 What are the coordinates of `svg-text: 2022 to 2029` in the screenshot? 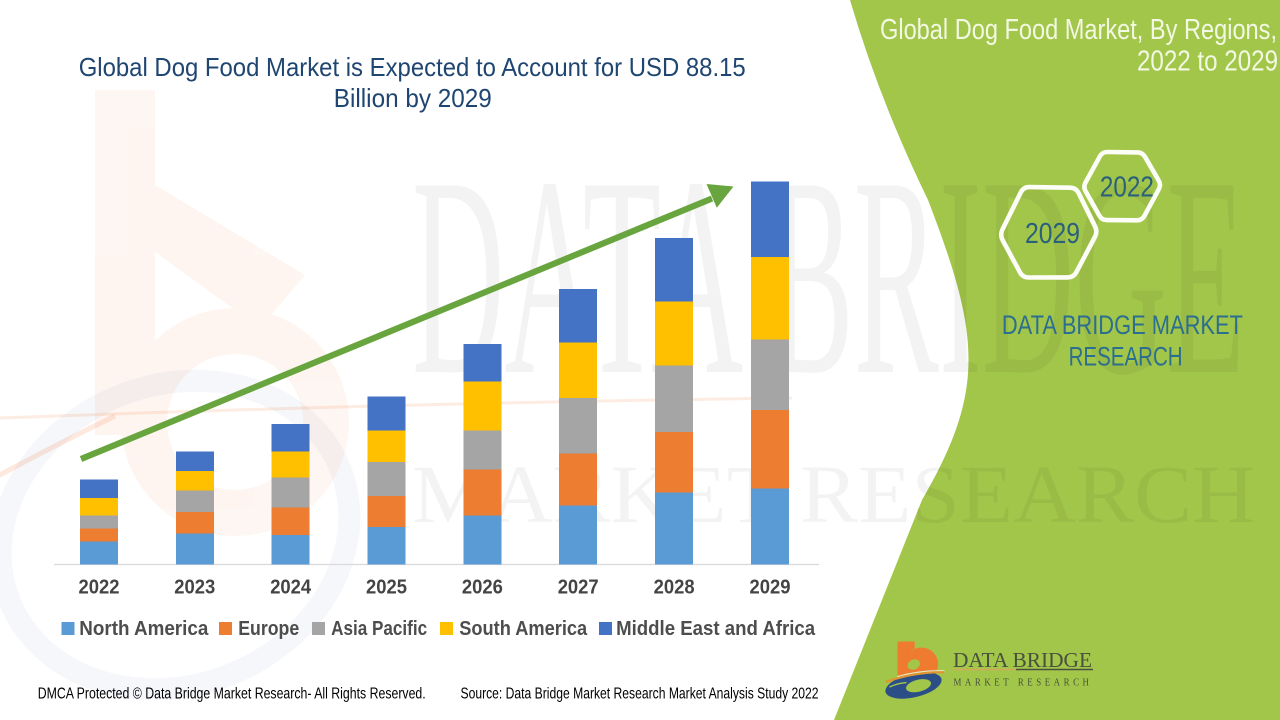 It's located at (1207, 61).